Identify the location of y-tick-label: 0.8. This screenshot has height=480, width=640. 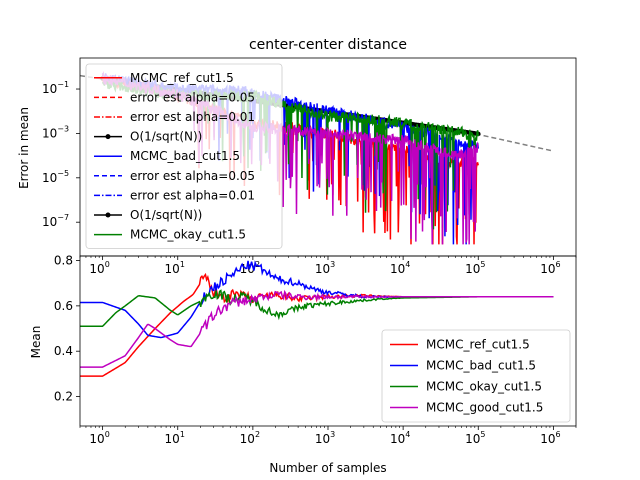
(63, 261).